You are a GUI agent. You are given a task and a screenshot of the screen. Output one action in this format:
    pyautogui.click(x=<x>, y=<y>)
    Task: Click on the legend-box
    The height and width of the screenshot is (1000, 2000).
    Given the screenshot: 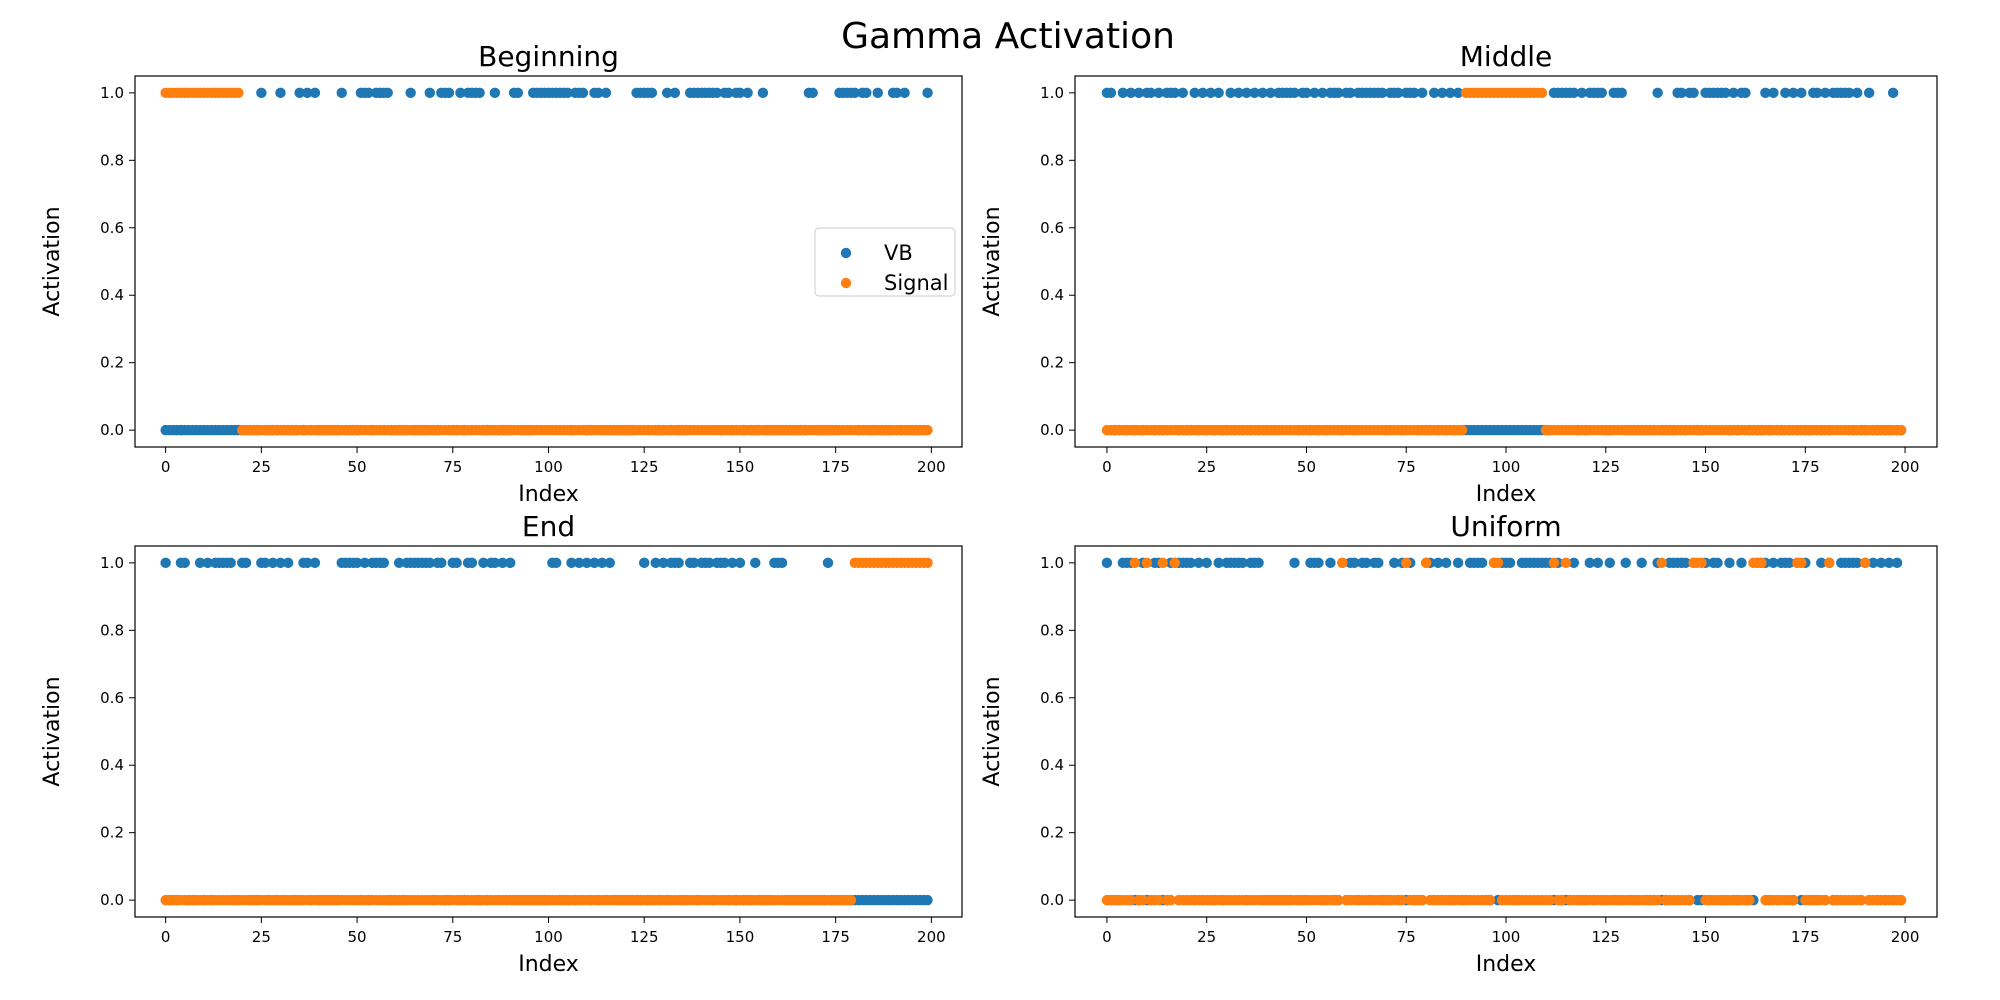 What is the action you would take?
    pyautogui.click(x=885, y=262)
    